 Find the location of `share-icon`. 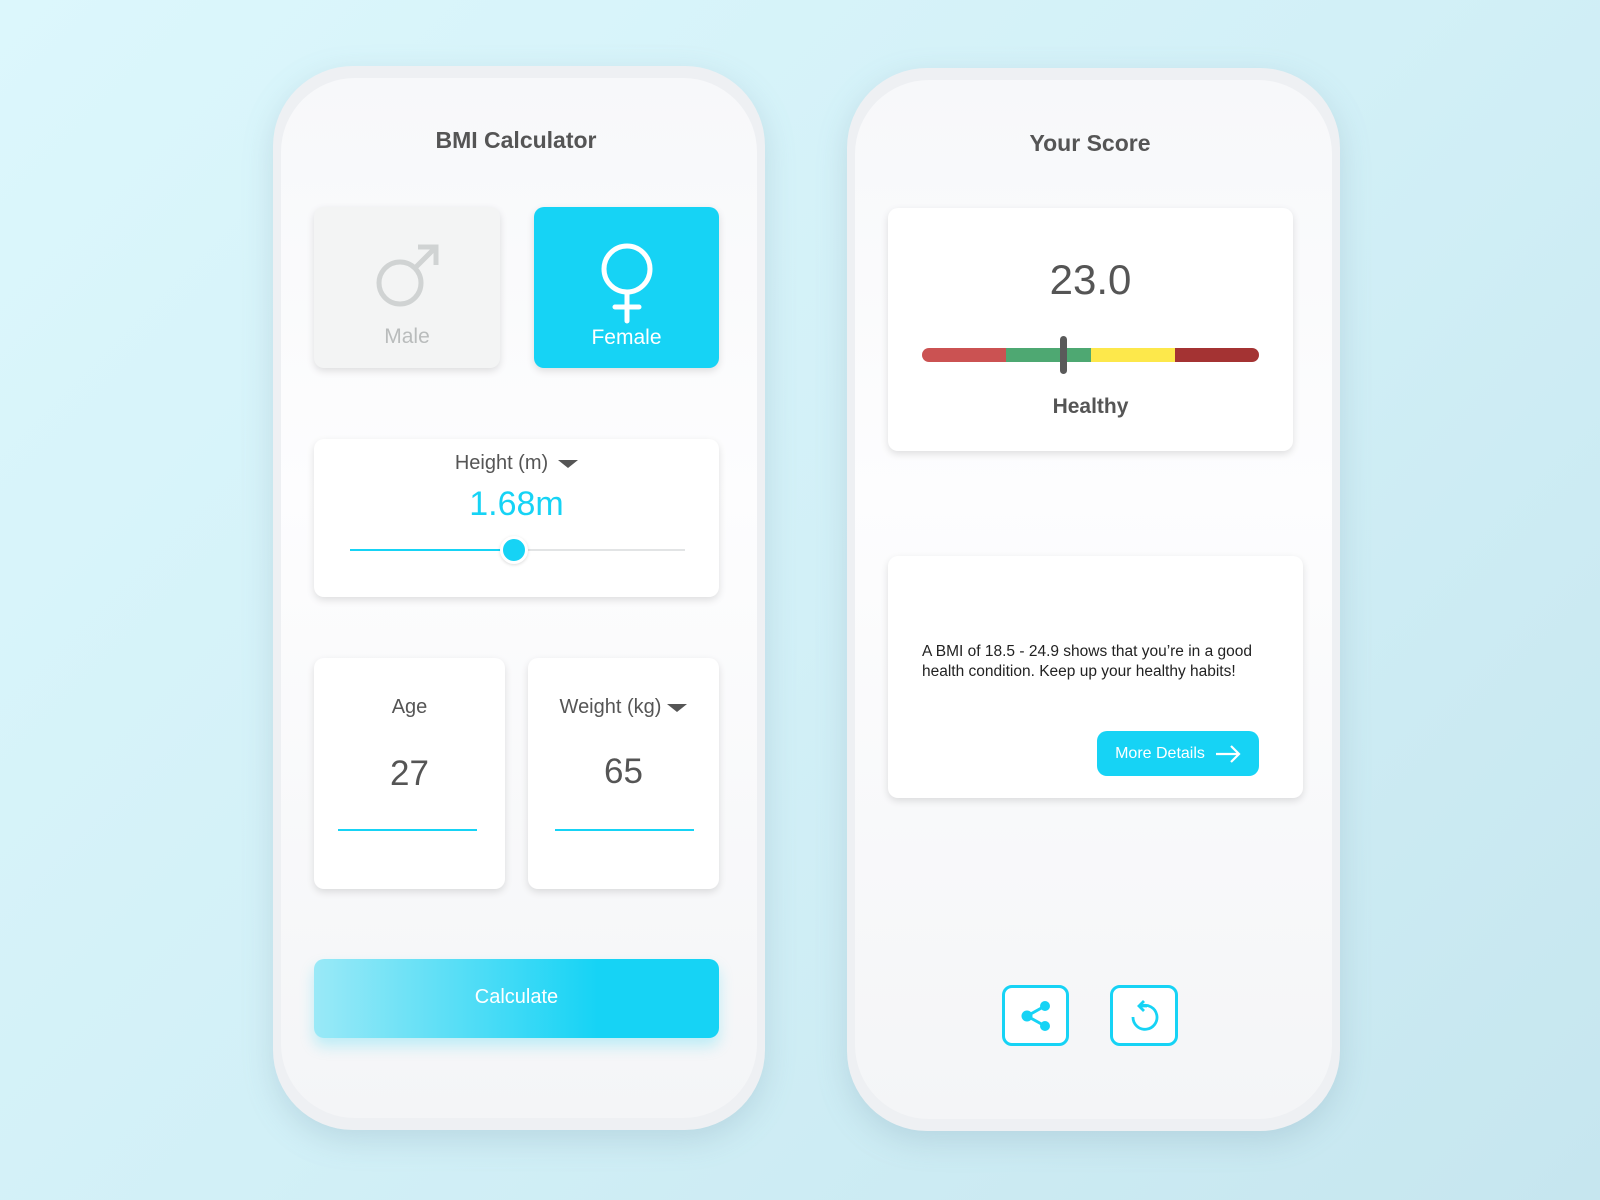

share-icon is located at coordinates (1035, 1015).